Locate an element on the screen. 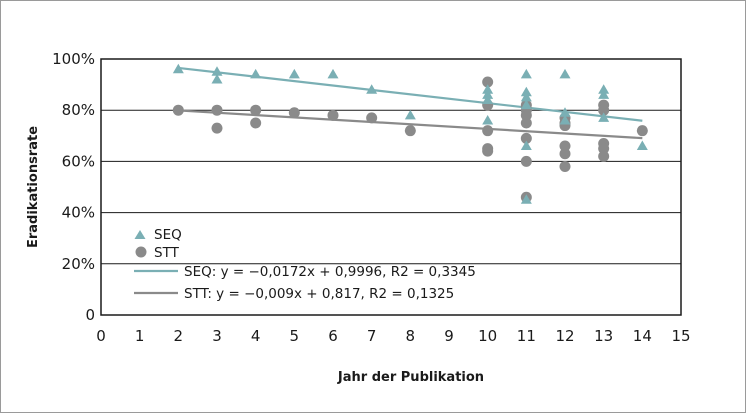 The image size is (746, 413). x-tick-label: 12 is located at coordinates (564, 336).